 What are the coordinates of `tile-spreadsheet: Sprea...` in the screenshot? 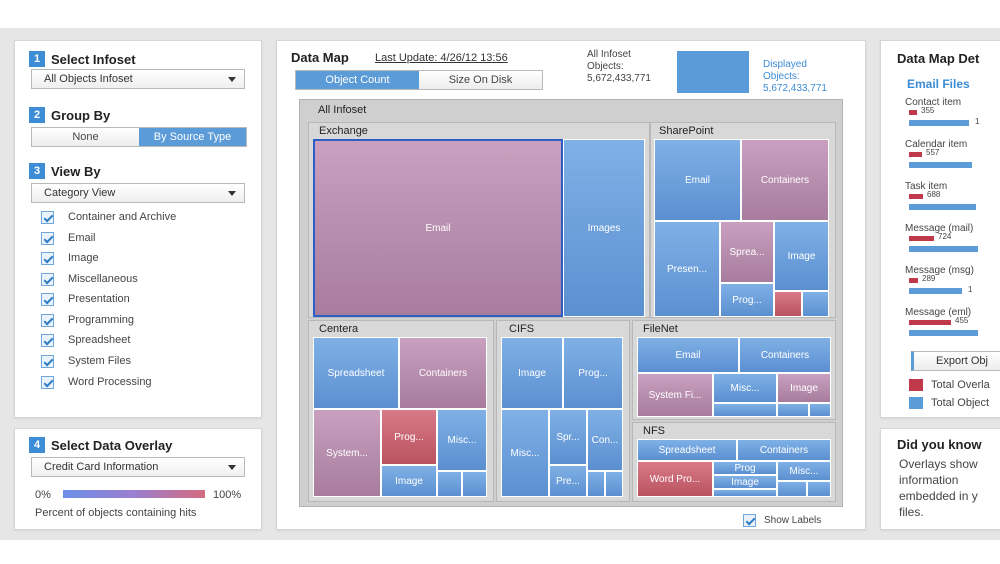 It's located at (747, 252).